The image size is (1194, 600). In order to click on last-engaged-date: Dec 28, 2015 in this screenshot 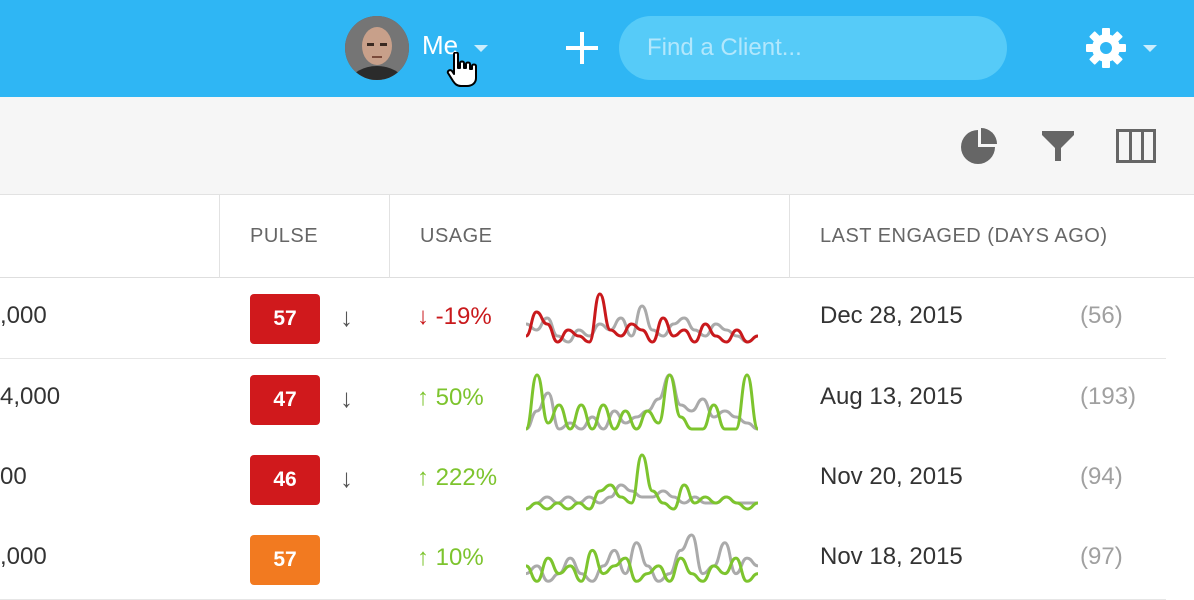, I will do `click(891, 315)`.